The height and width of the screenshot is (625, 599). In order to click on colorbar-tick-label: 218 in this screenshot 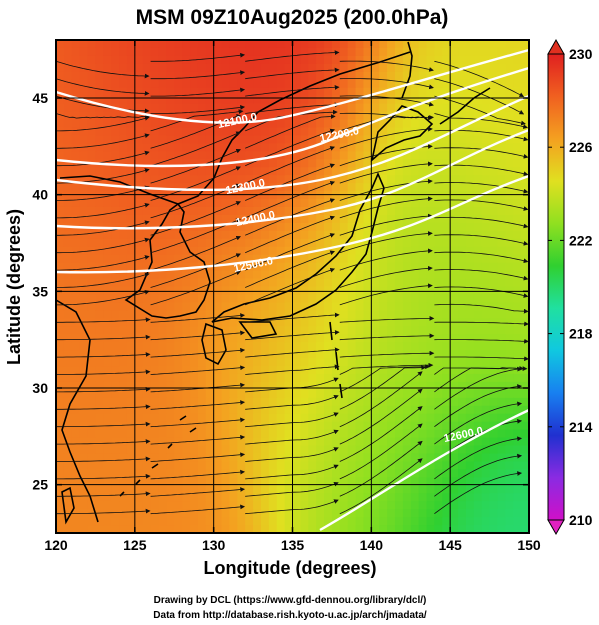, I will do `click(581, 334)`.